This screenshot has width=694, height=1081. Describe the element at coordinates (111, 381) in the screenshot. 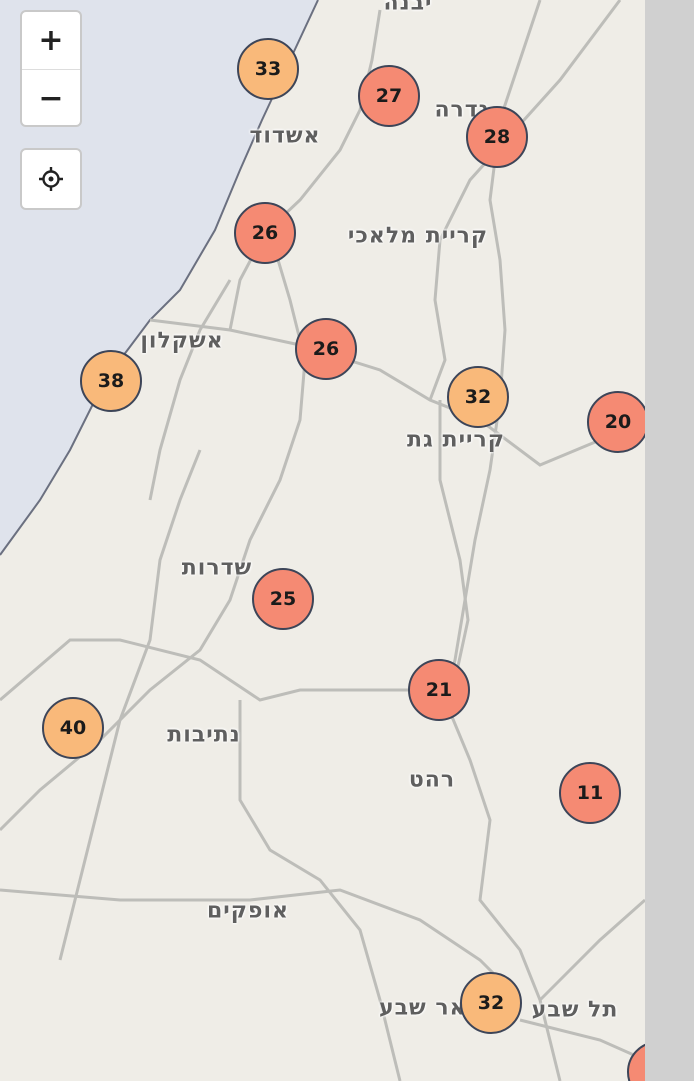

I see `cluster-marker: 38` at that location.